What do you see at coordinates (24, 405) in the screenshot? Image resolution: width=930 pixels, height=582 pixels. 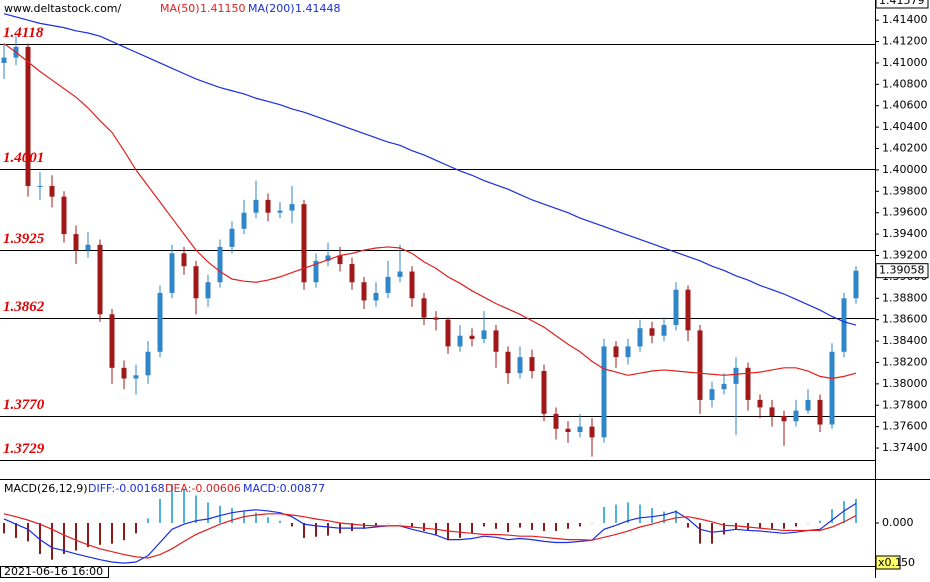 I see `level-label: 1.3770` at bounding box center [24, 405].